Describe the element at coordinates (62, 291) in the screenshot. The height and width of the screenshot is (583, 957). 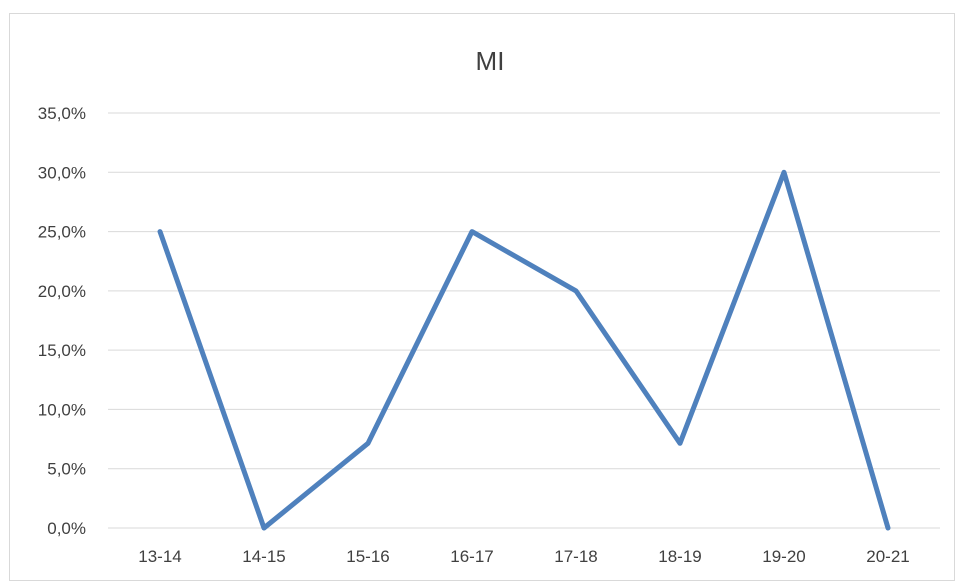
I see `y-tick-label: 20,0%` at that location.